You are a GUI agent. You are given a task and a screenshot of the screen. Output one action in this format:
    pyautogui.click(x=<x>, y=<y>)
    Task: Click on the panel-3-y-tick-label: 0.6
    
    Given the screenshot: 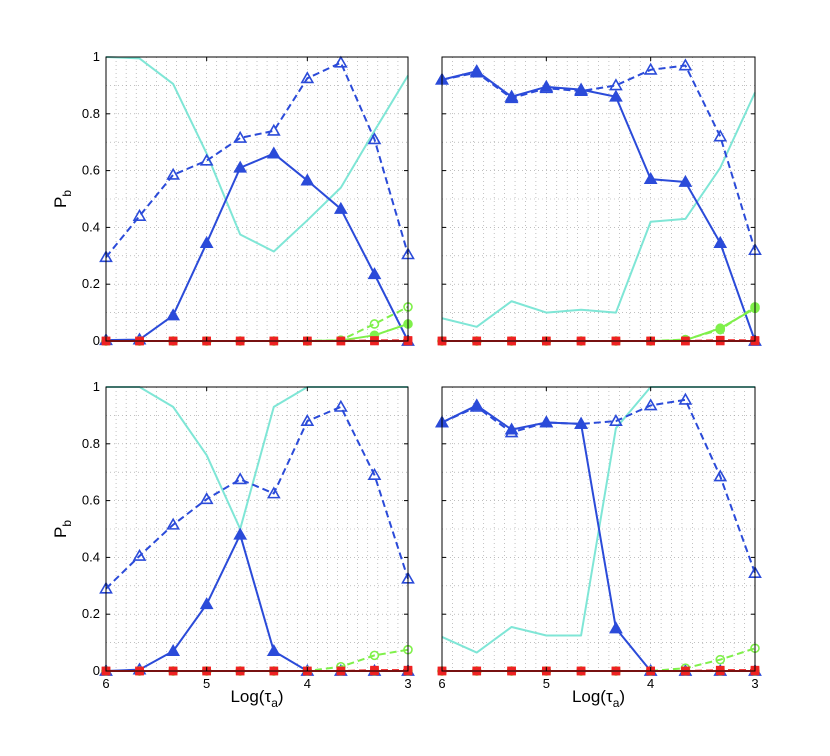 What is the action you would take?
    pyautogui.click(x=91, y=500)
    